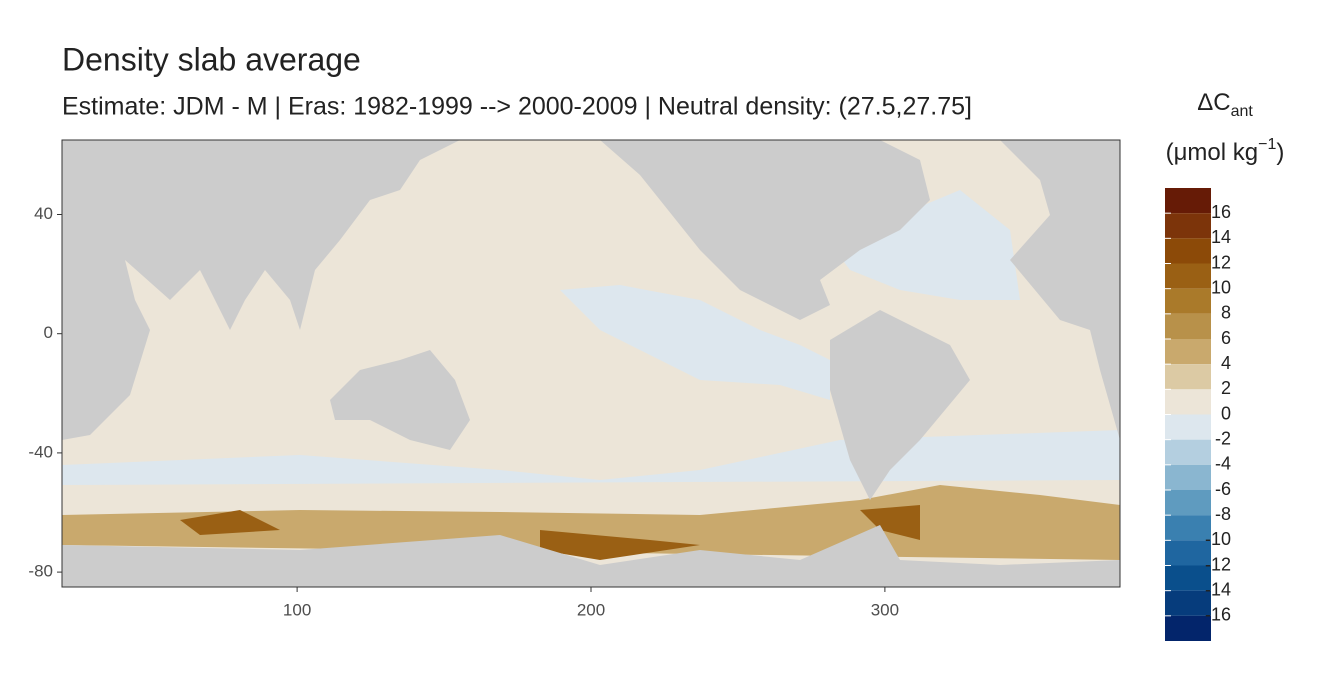 This screenshot has height=677, width=1344. Describe the element at coordinates (1218, 589) in the screenshot. I see `colorbar-label: -14` at that location.